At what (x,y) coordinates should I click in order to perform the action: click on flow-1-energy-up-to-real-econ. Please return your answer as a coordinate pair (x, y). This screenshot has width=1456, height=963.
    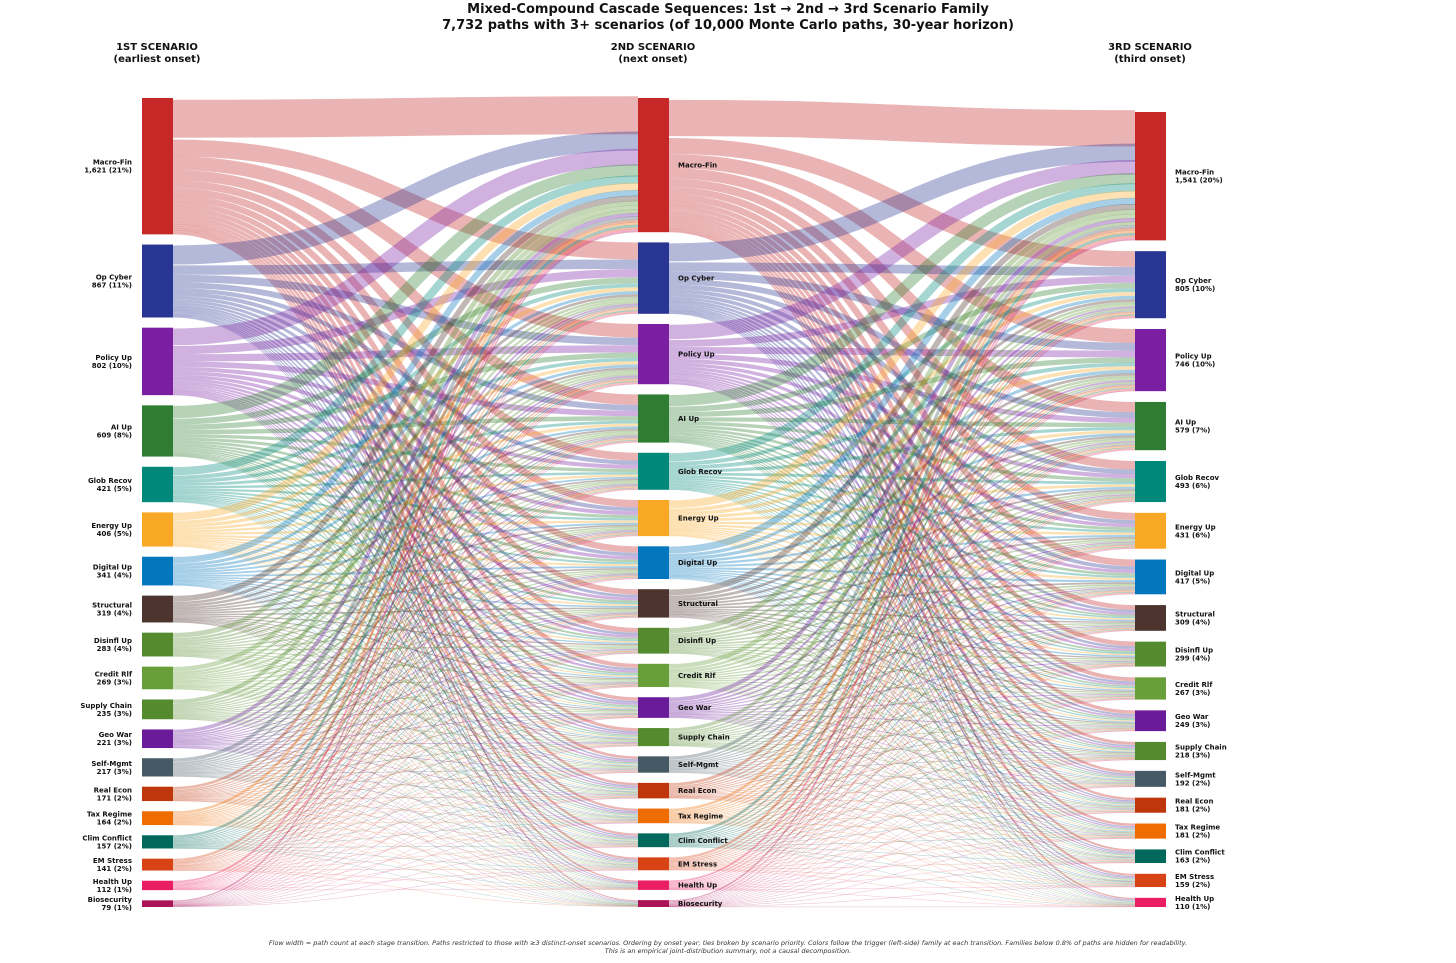
    Looking at the image, I should click on (405, 667).